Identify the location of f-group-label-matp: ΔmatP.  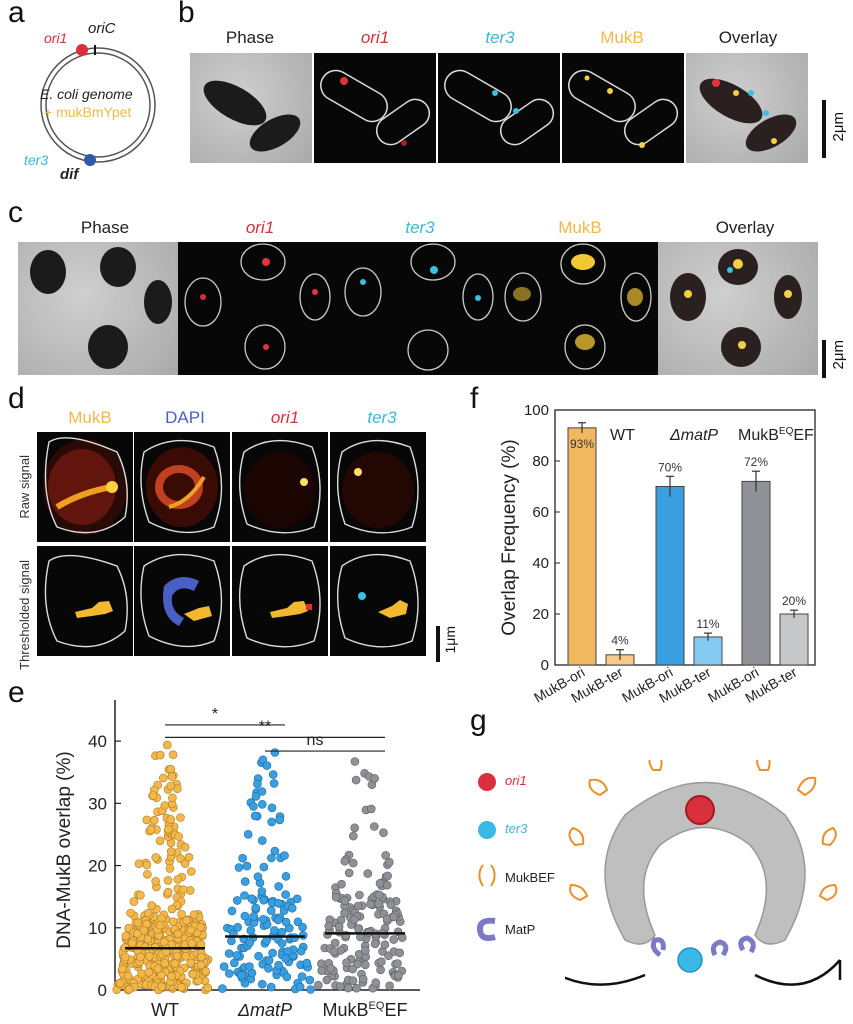
(693, 435).